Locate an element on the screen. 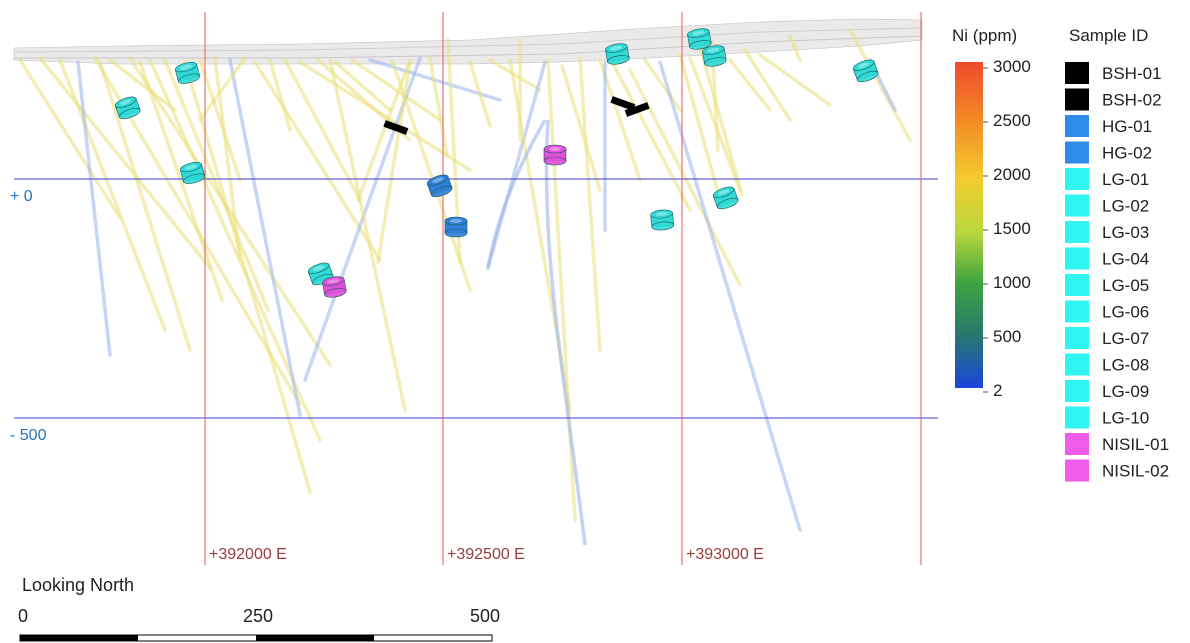 This screenshot has width=1190, height=643. legend-label: HG-01 is located at coordinates (1127, 126).